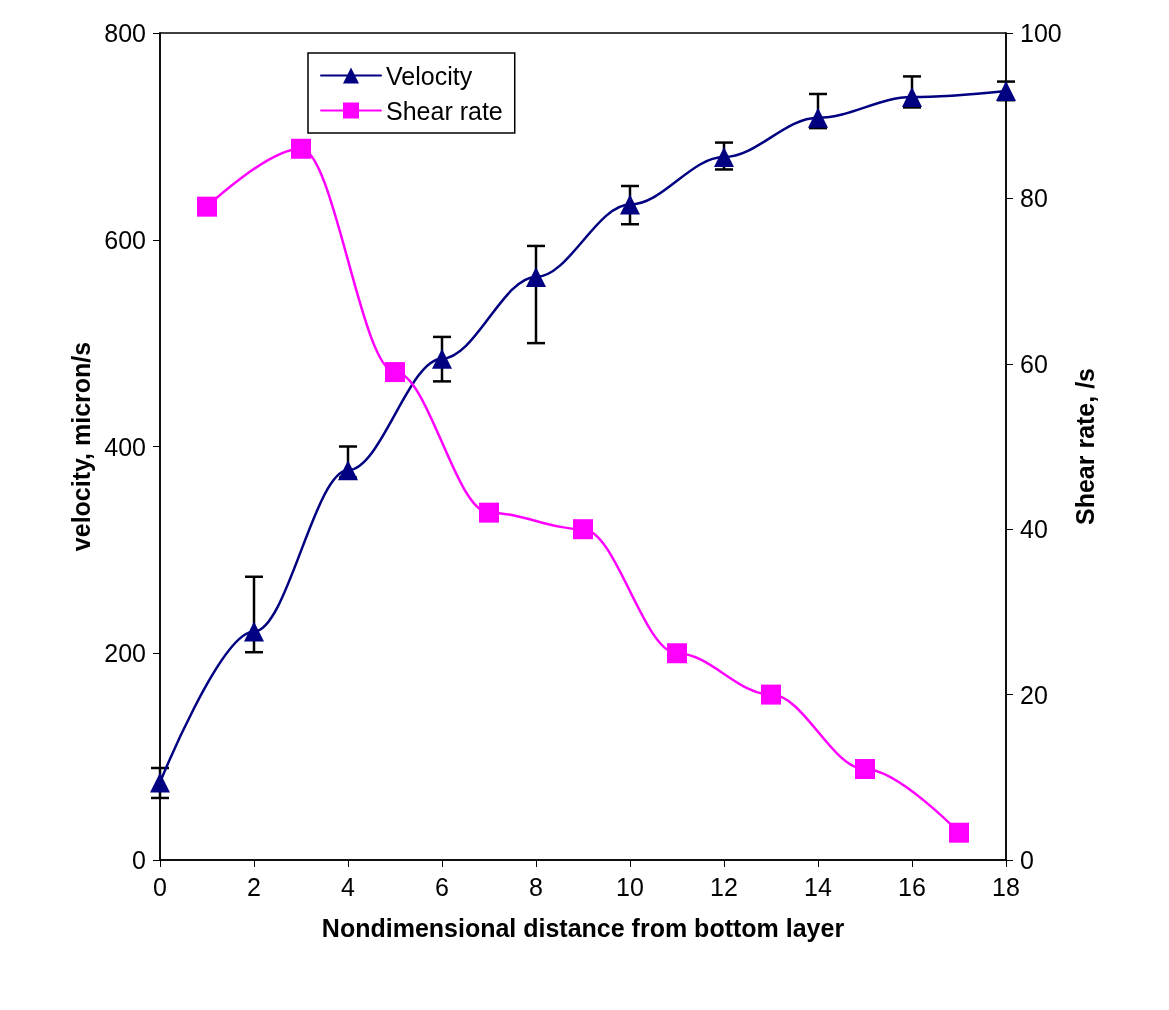 This screenshot has width=1169, height=1010. Describe the element at coordinates (125, 239) in the screenshot. I see `y-tick-label: 600` at that location.